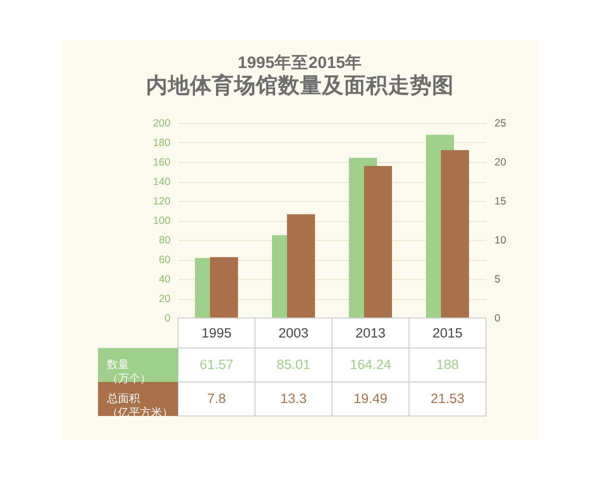 The image size is (600, 480). Describe the element at coordinates (129, 372) in the screenshot. I see `text: 数量（万个）` at that location.